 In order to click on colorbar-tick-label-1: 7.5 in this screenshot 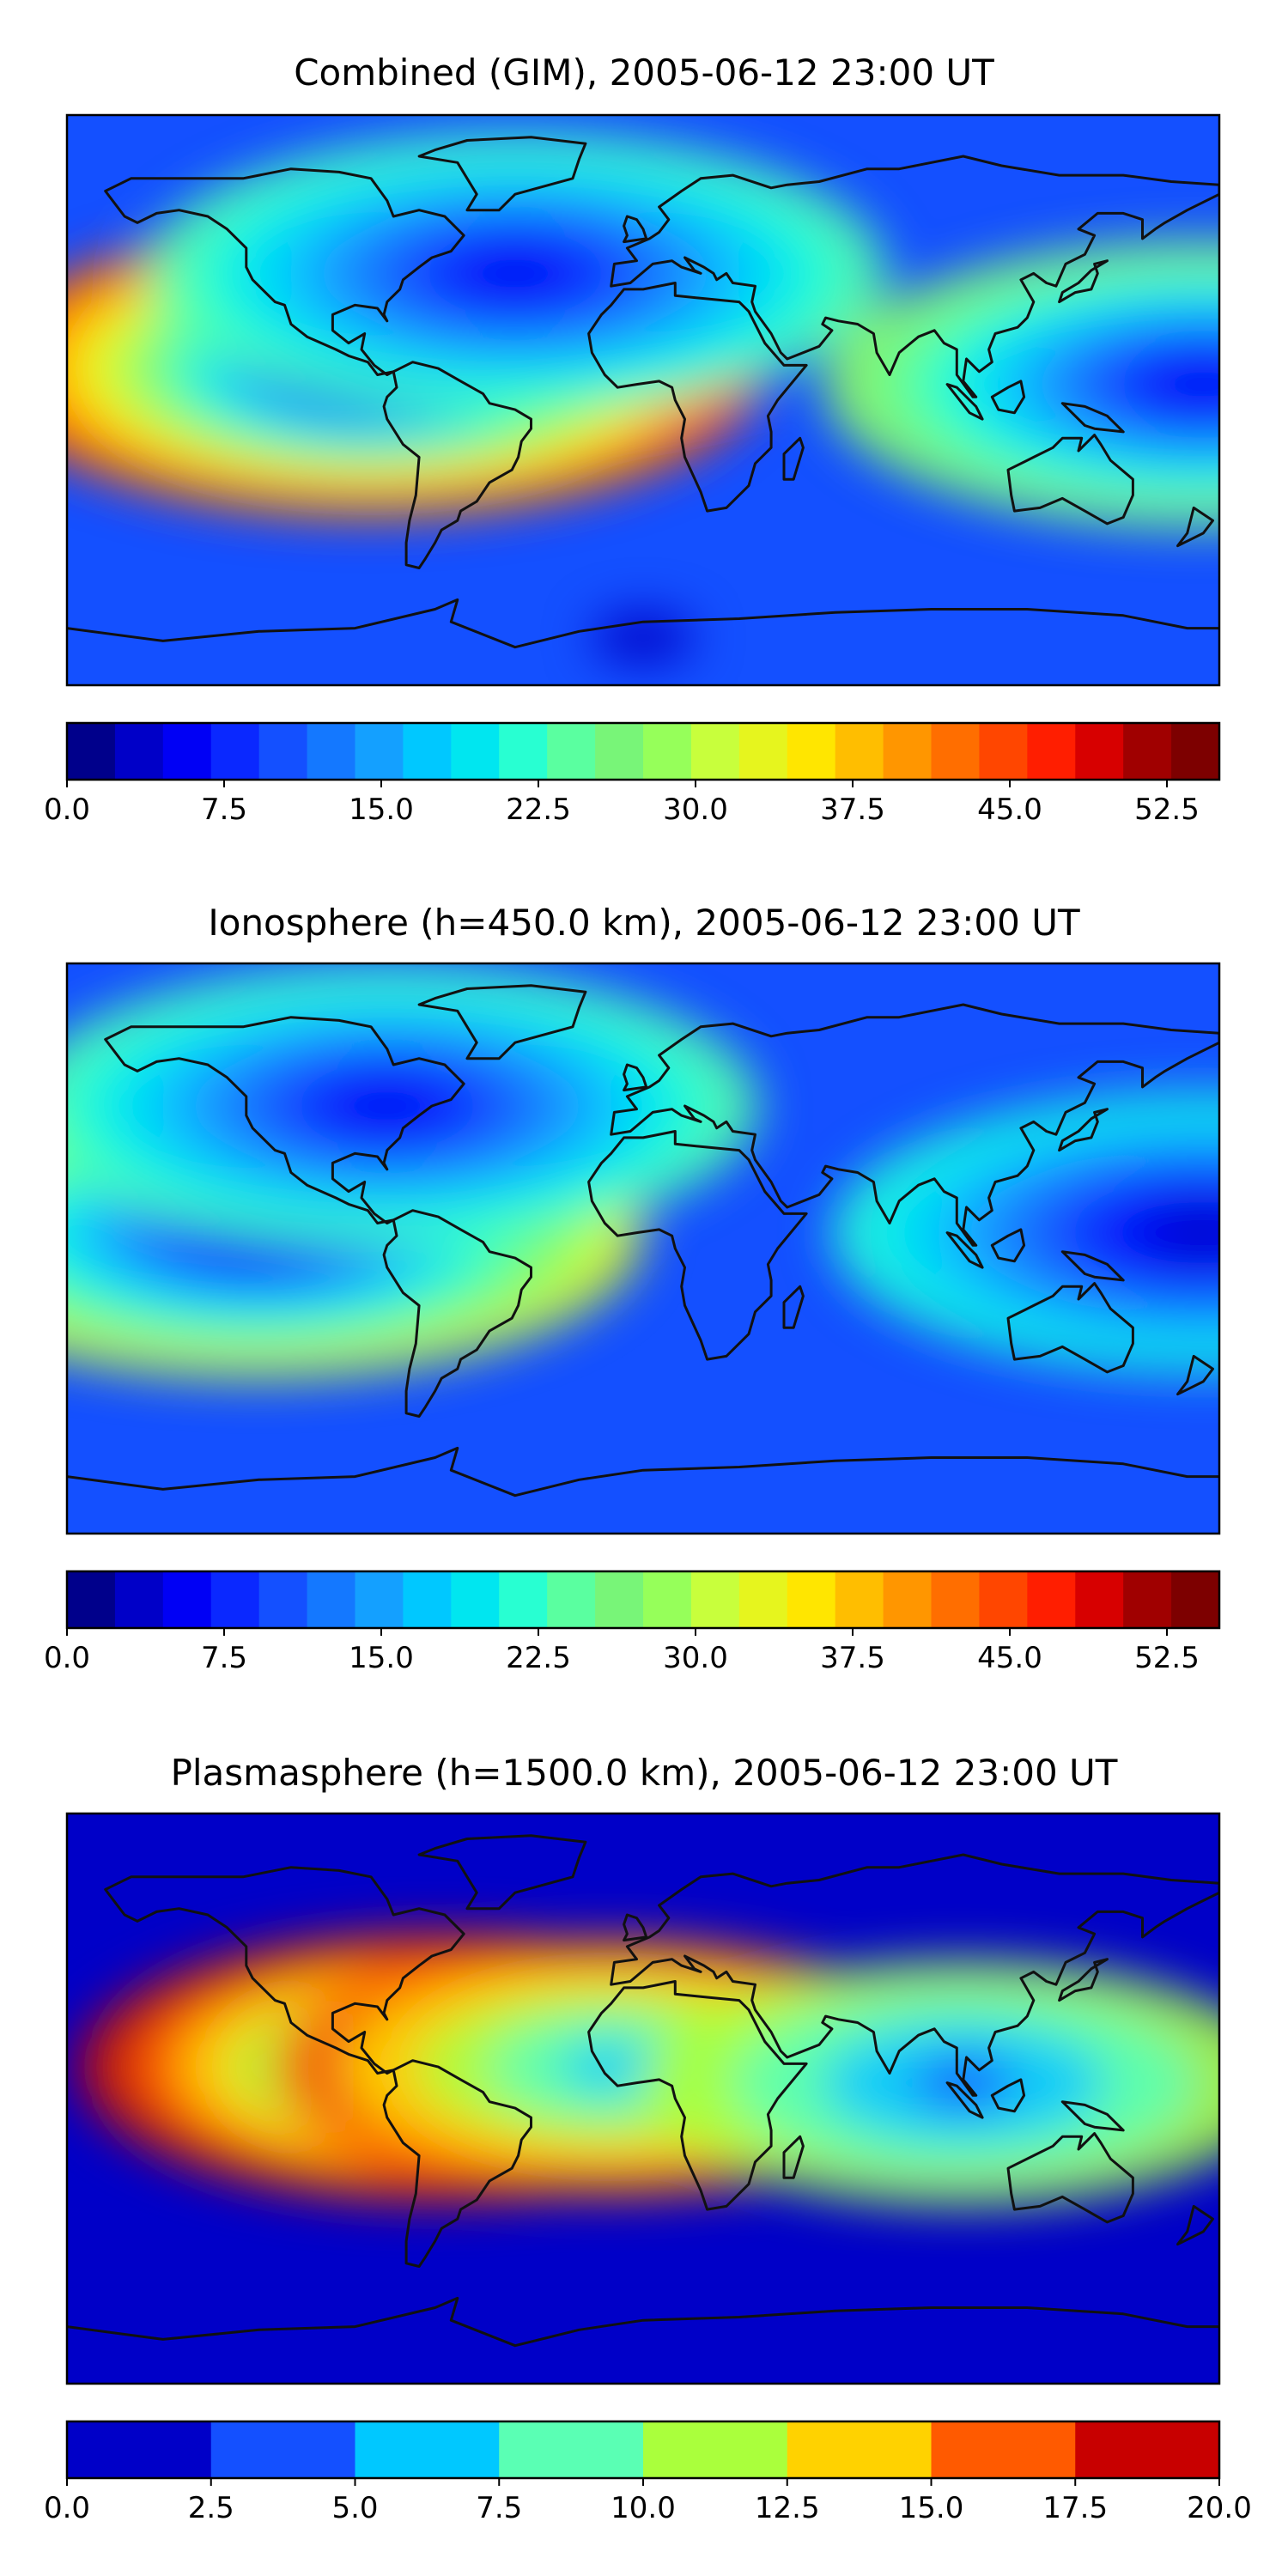, I will do `click(224, 1658)`.